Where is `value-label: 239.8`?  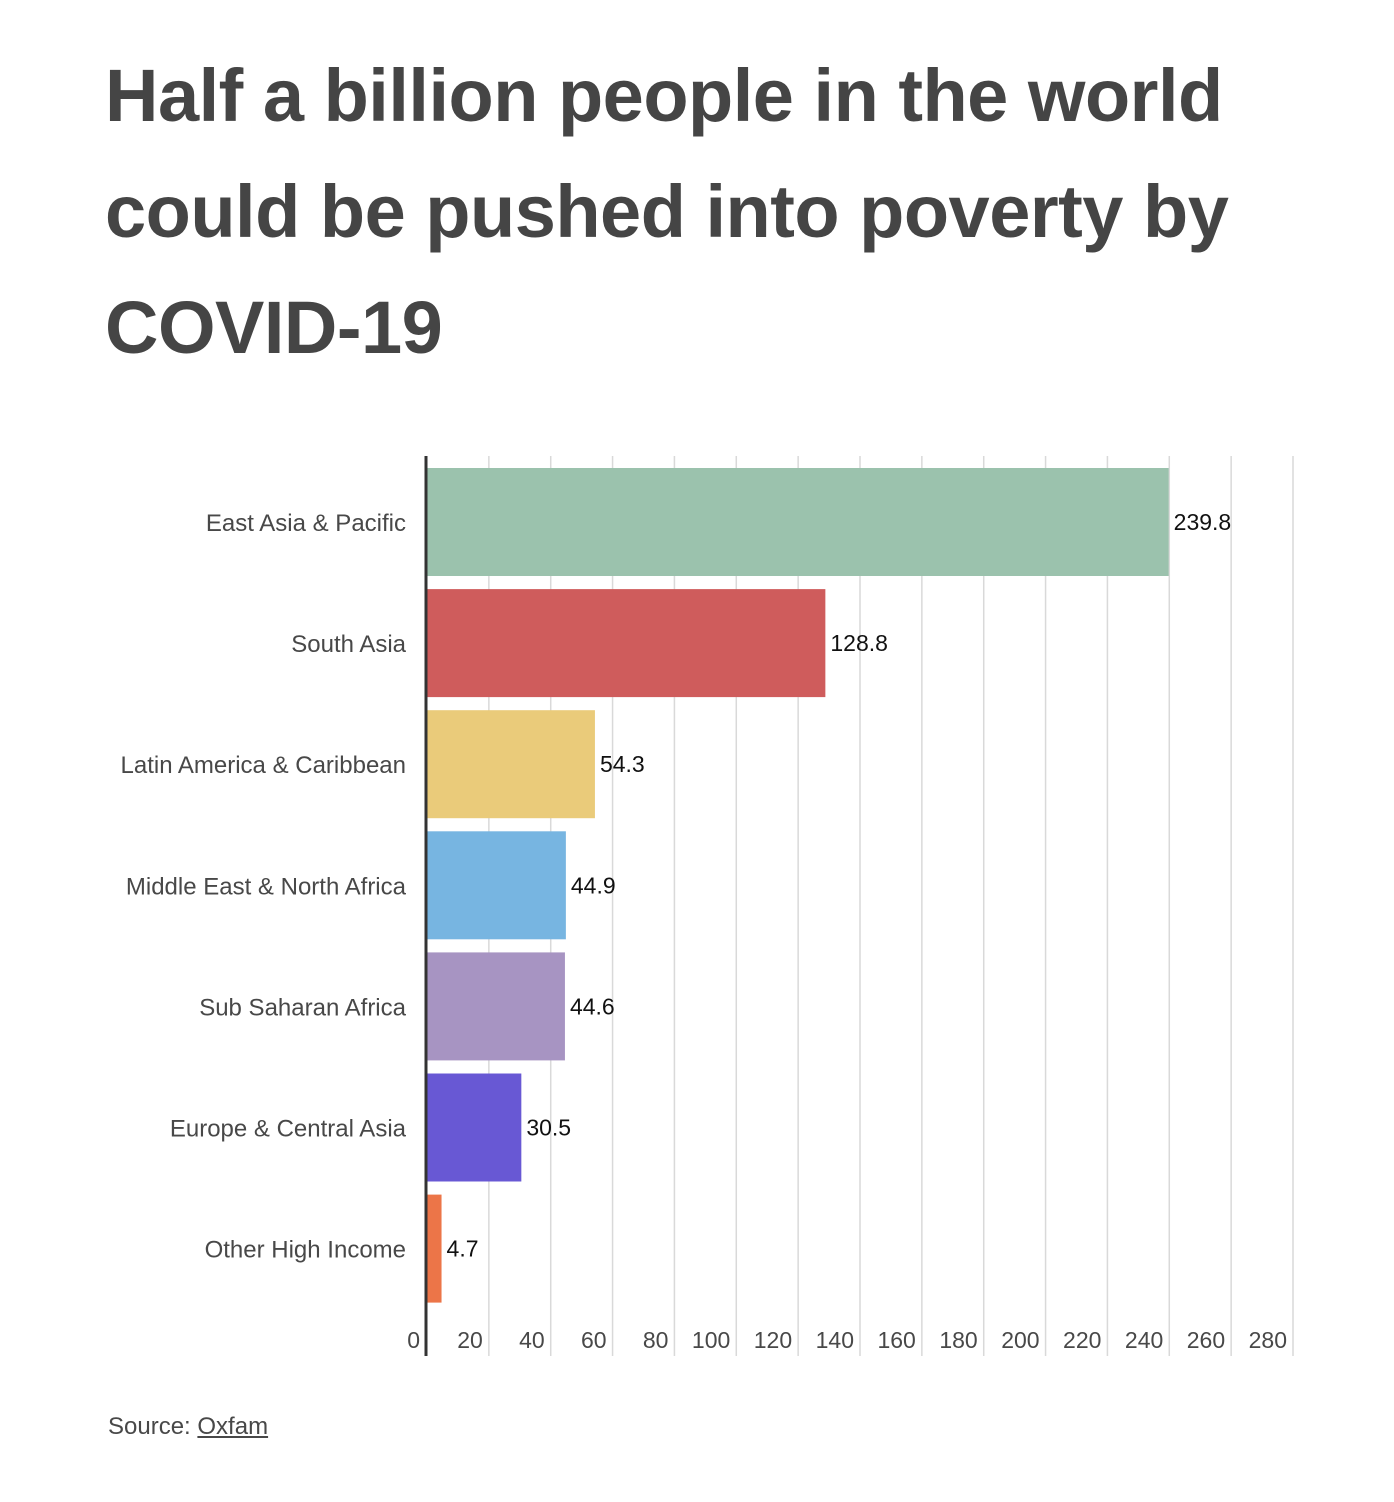 value-label: 239.8 is located at coordinates (1203, 522).